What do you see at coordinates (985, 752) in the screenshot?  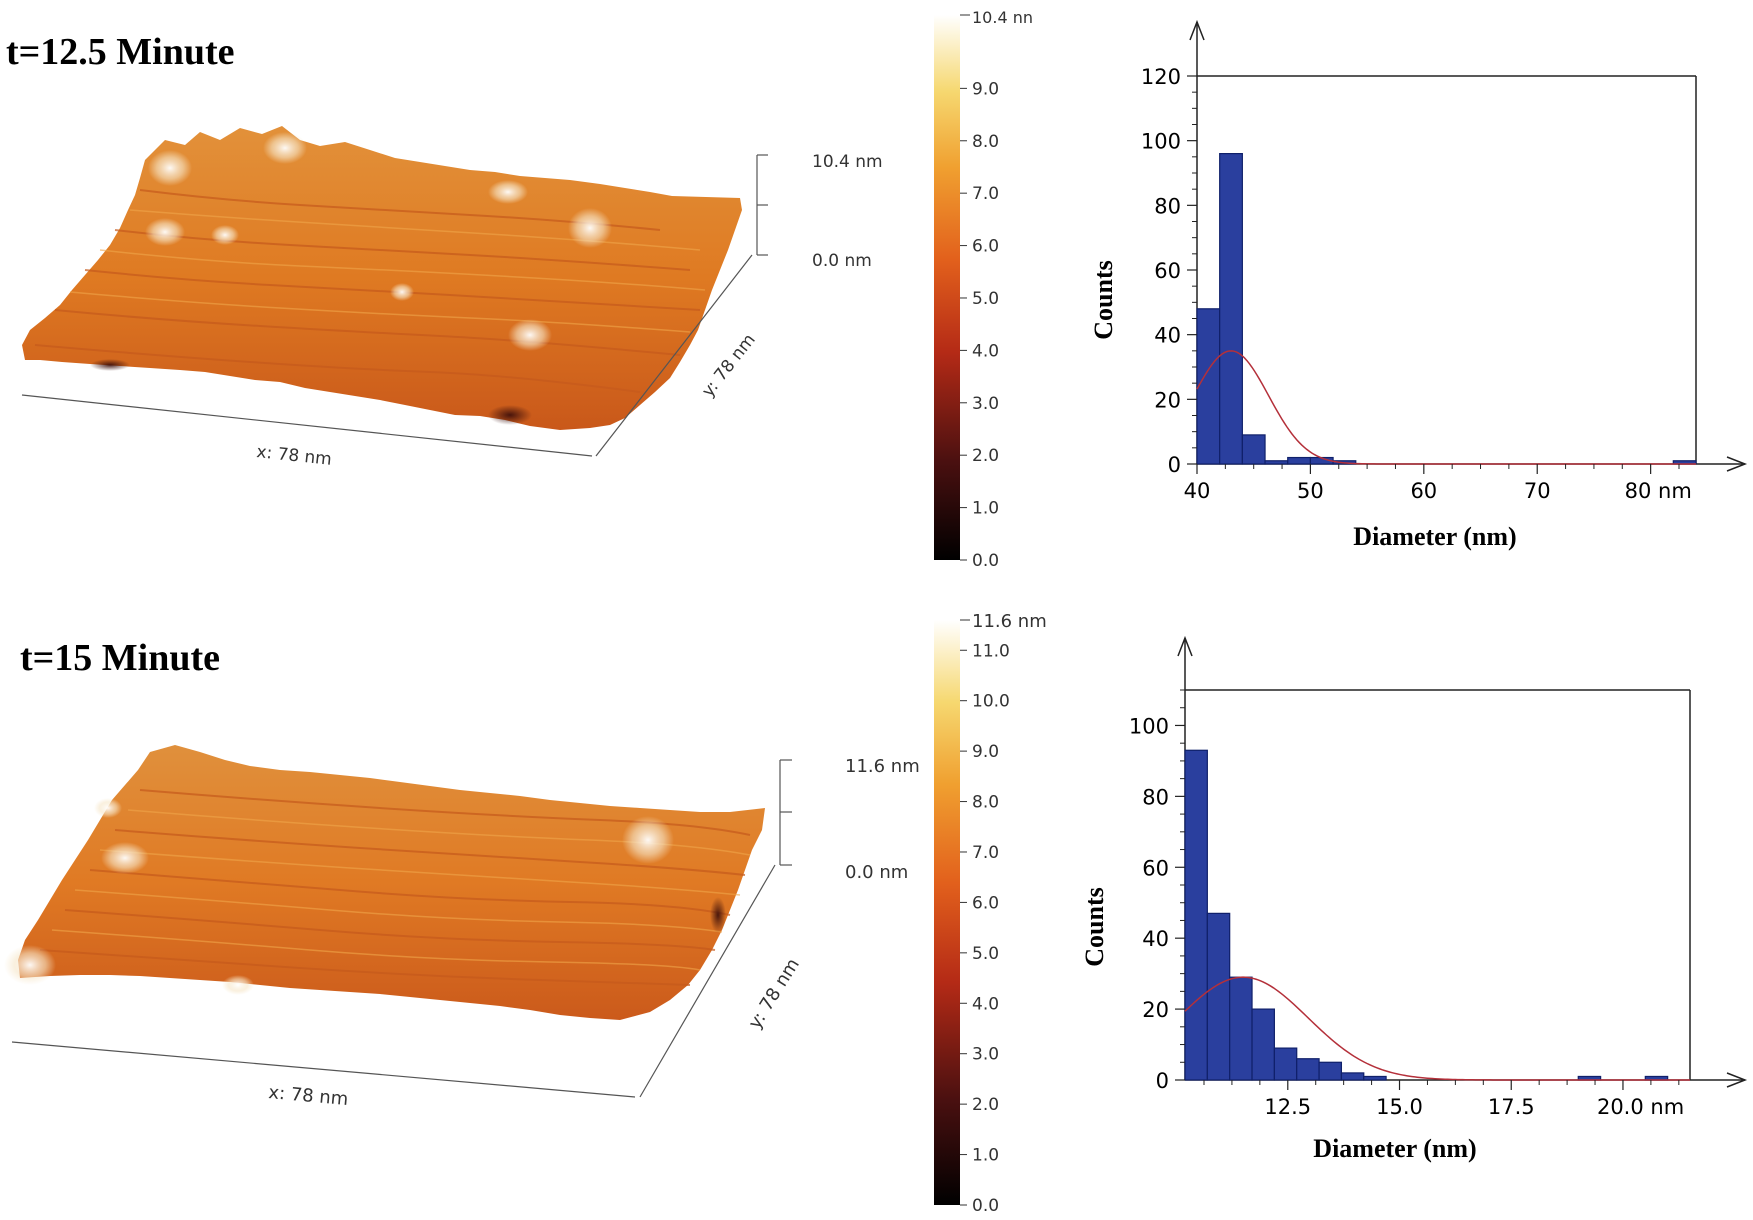 I see `colorbar-2-tick-label: 9.0` at bounding box center [985, 752].